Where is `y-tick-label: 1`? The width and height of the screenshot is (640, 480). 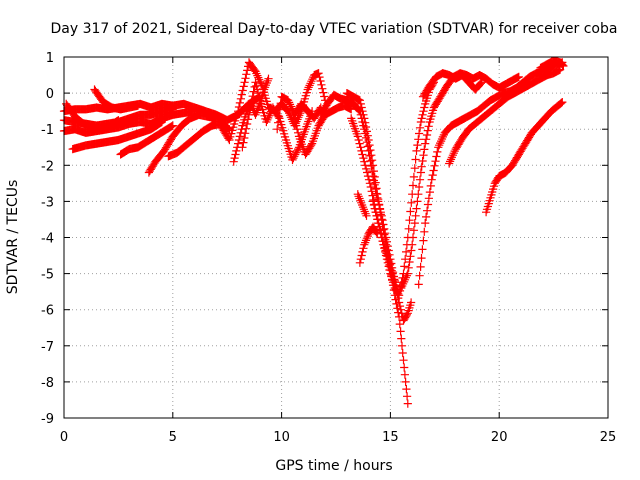
y-tick-label: 1 is located at coordinates (50, 58).